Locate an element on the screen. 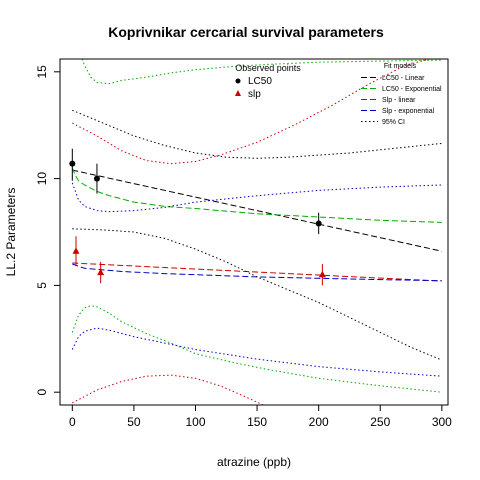 This screenshot has height=480, width=480. x-tick-label: 100 is located at coordinates (195, 422).